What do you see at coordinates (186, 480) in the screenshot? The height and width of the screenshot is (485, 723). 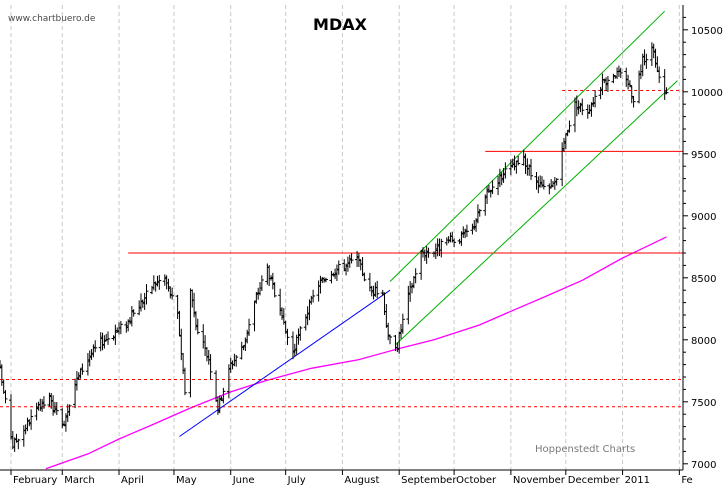 I see `x-tick-label: May` at bounding box center [186, 480].